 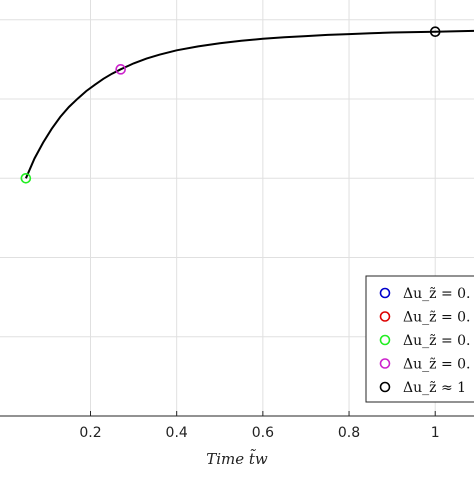 I want to click on x-tick-label: 0.2, so click(x=90, y=433).